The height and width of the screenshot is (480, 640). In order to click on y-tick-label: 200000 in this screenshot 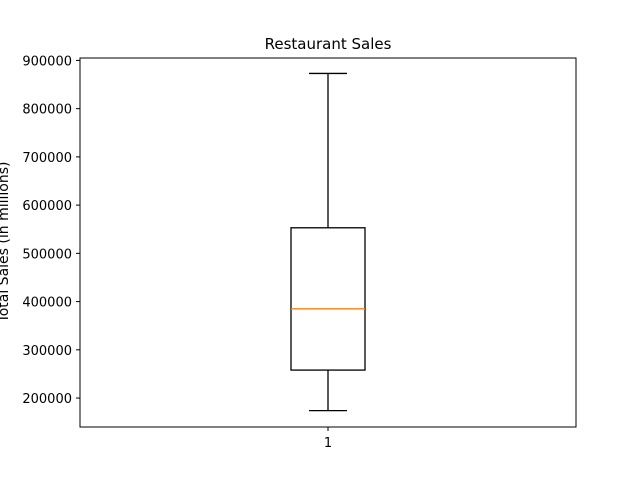, I will do `click(47, 399)`.